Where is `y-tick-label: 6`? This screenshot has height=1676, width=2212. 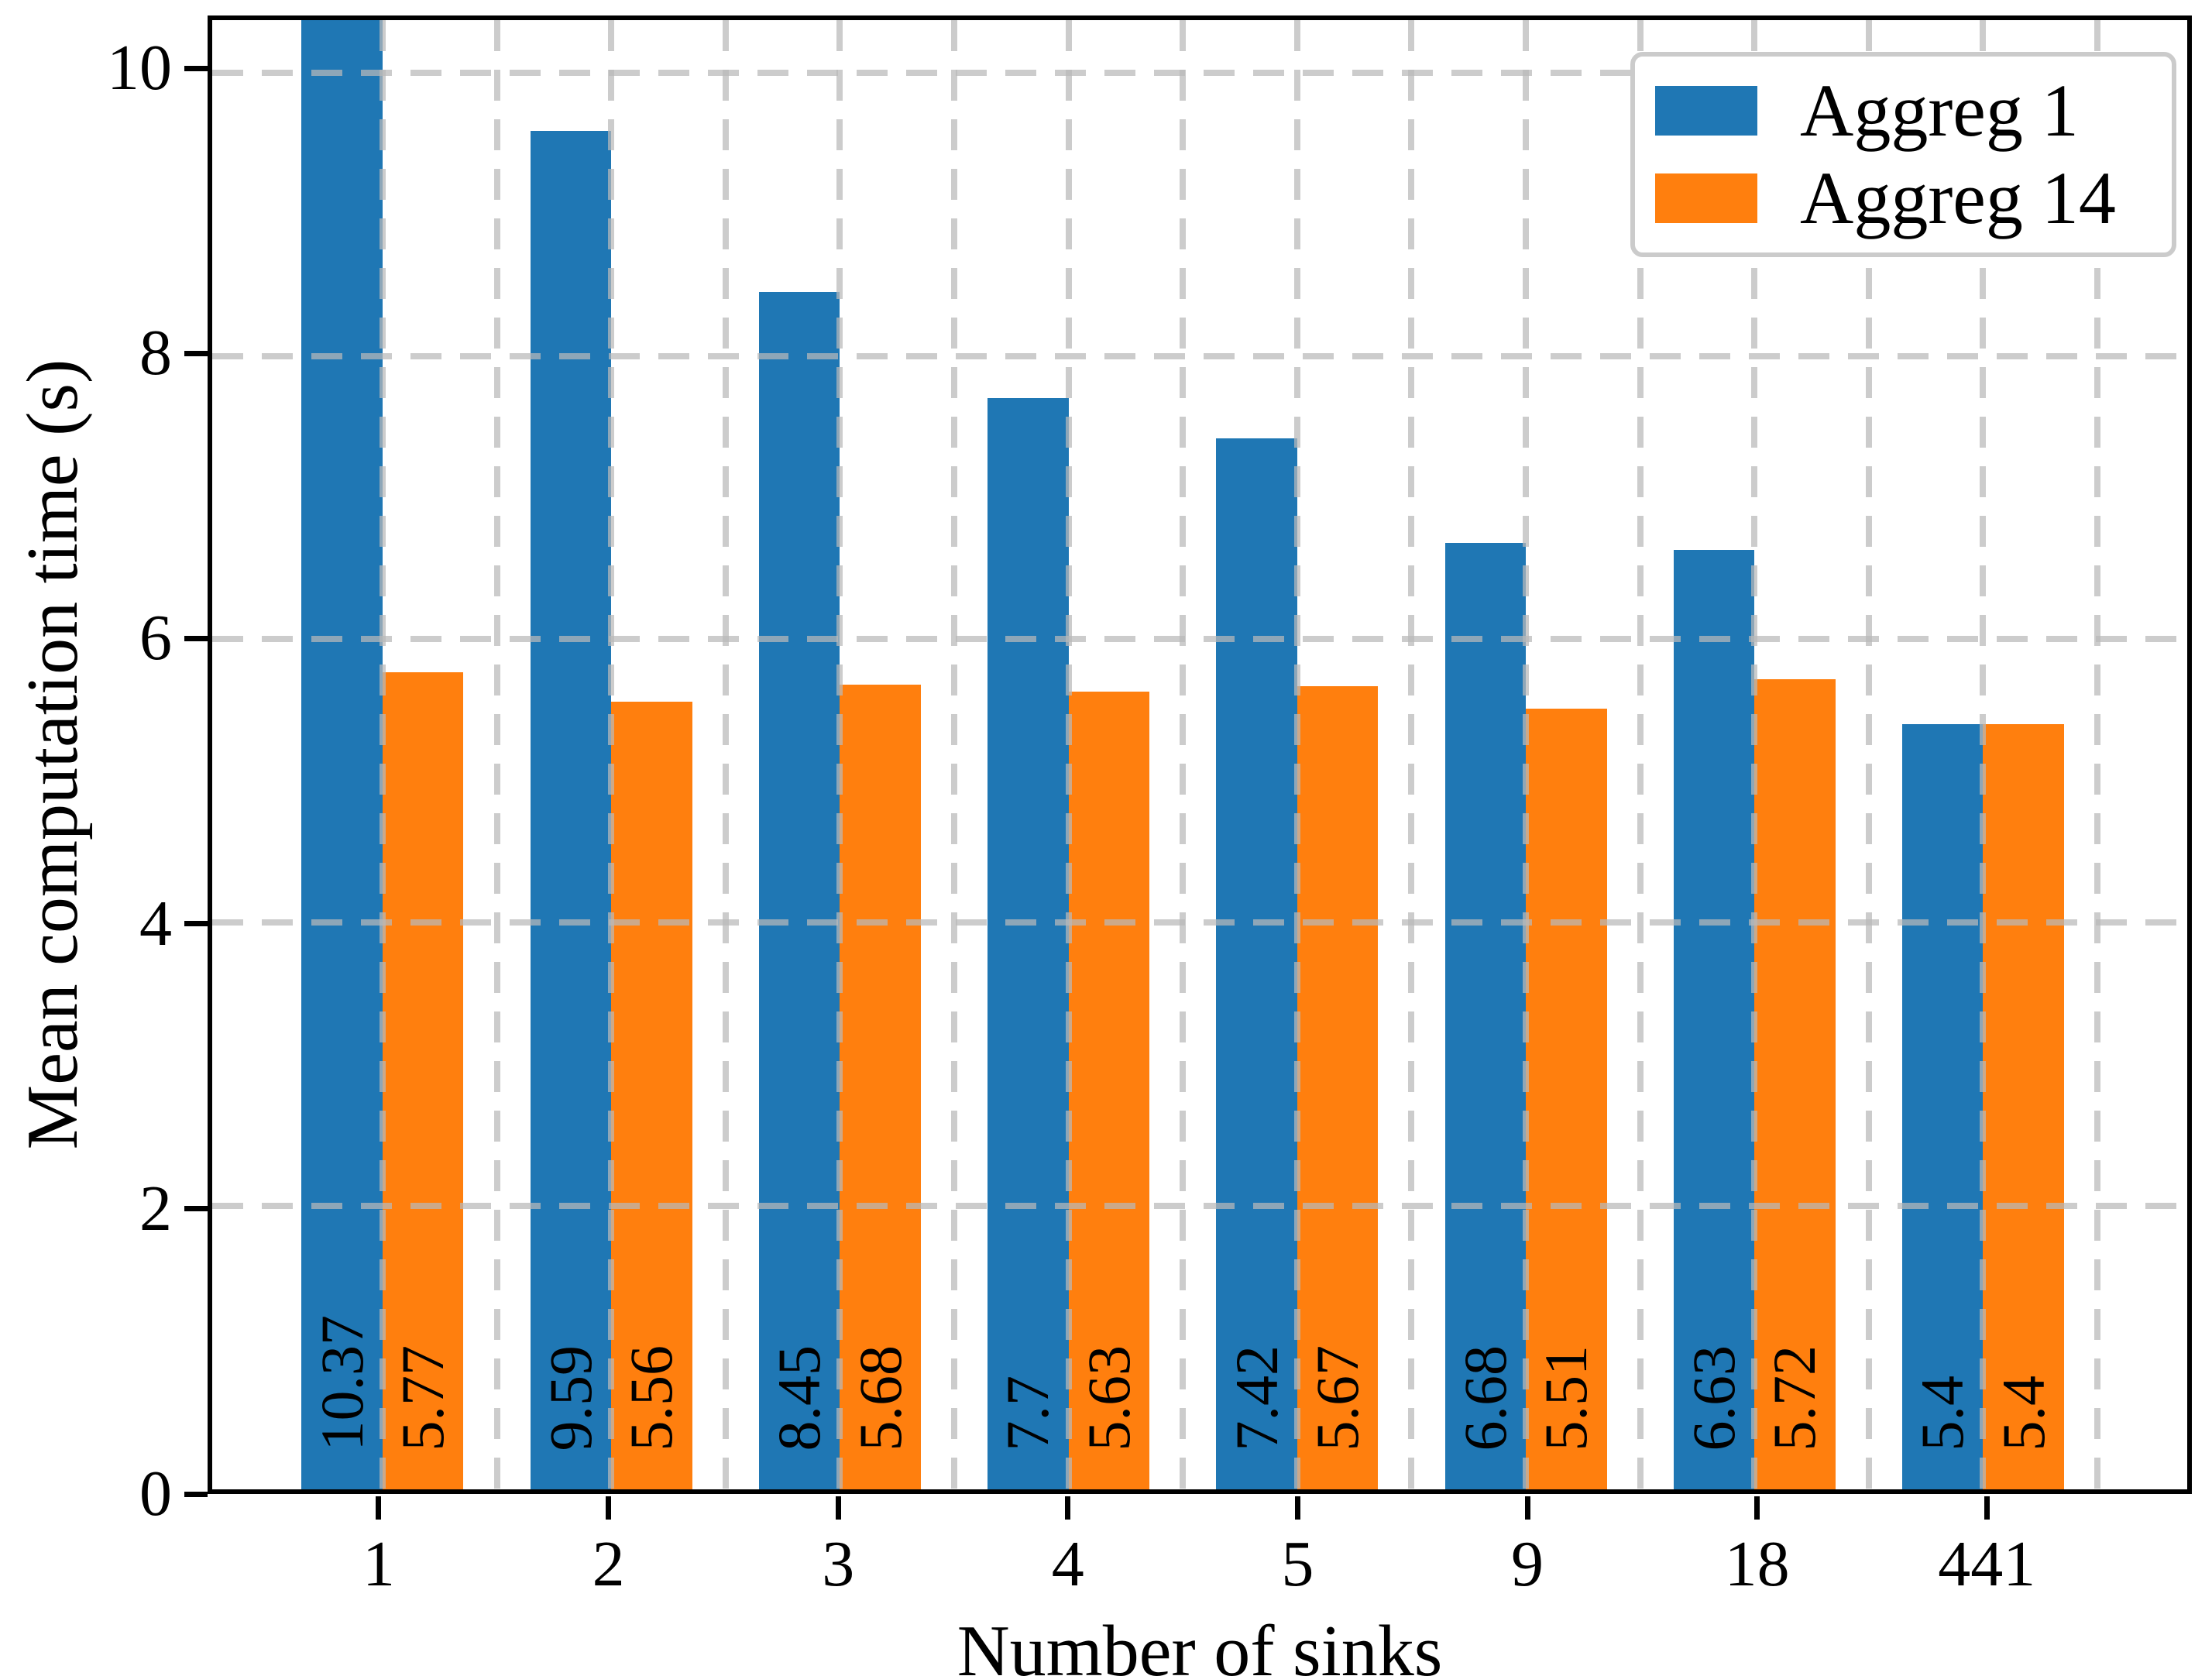
y-tick-label: 6 is located at coordinates (155, 638).